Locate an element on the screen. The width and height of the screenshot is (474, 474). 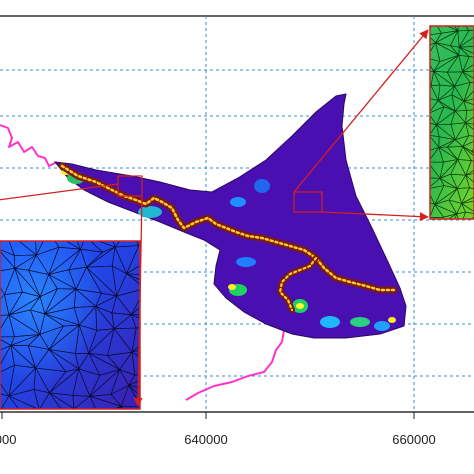
right-zoom-inset is located at coordinates (451, 122).